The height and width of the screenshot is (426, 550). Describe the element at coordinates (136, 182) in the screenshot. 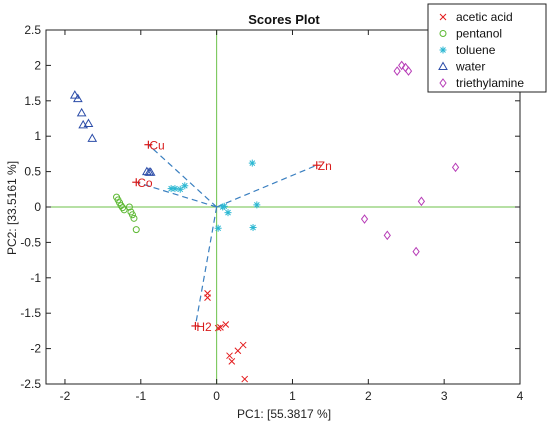

I see `loading-marker-co` at that location.